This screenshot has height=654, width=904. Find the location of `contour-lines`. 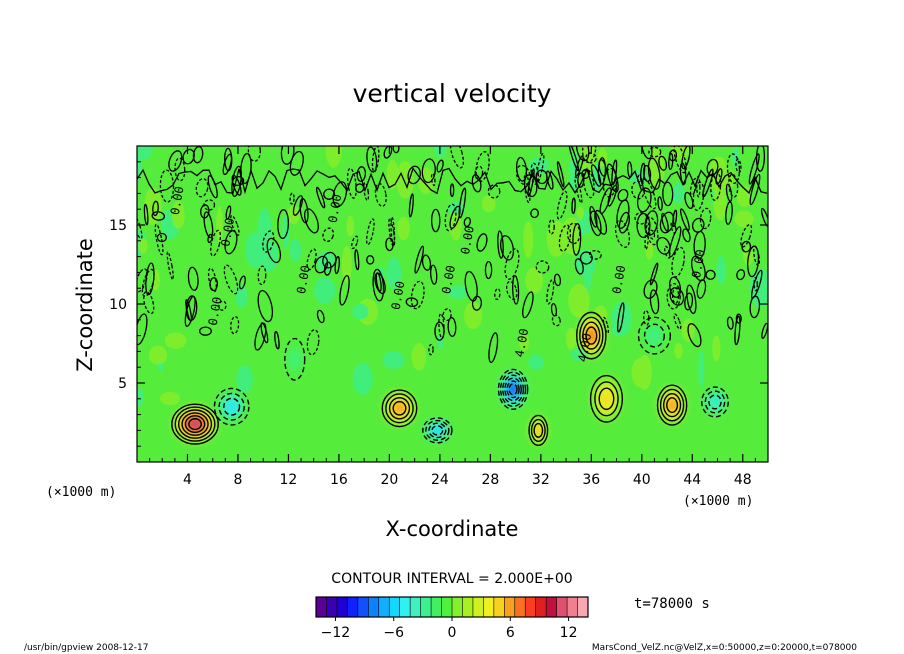

contour-lines is located at coordinates (450, 379).